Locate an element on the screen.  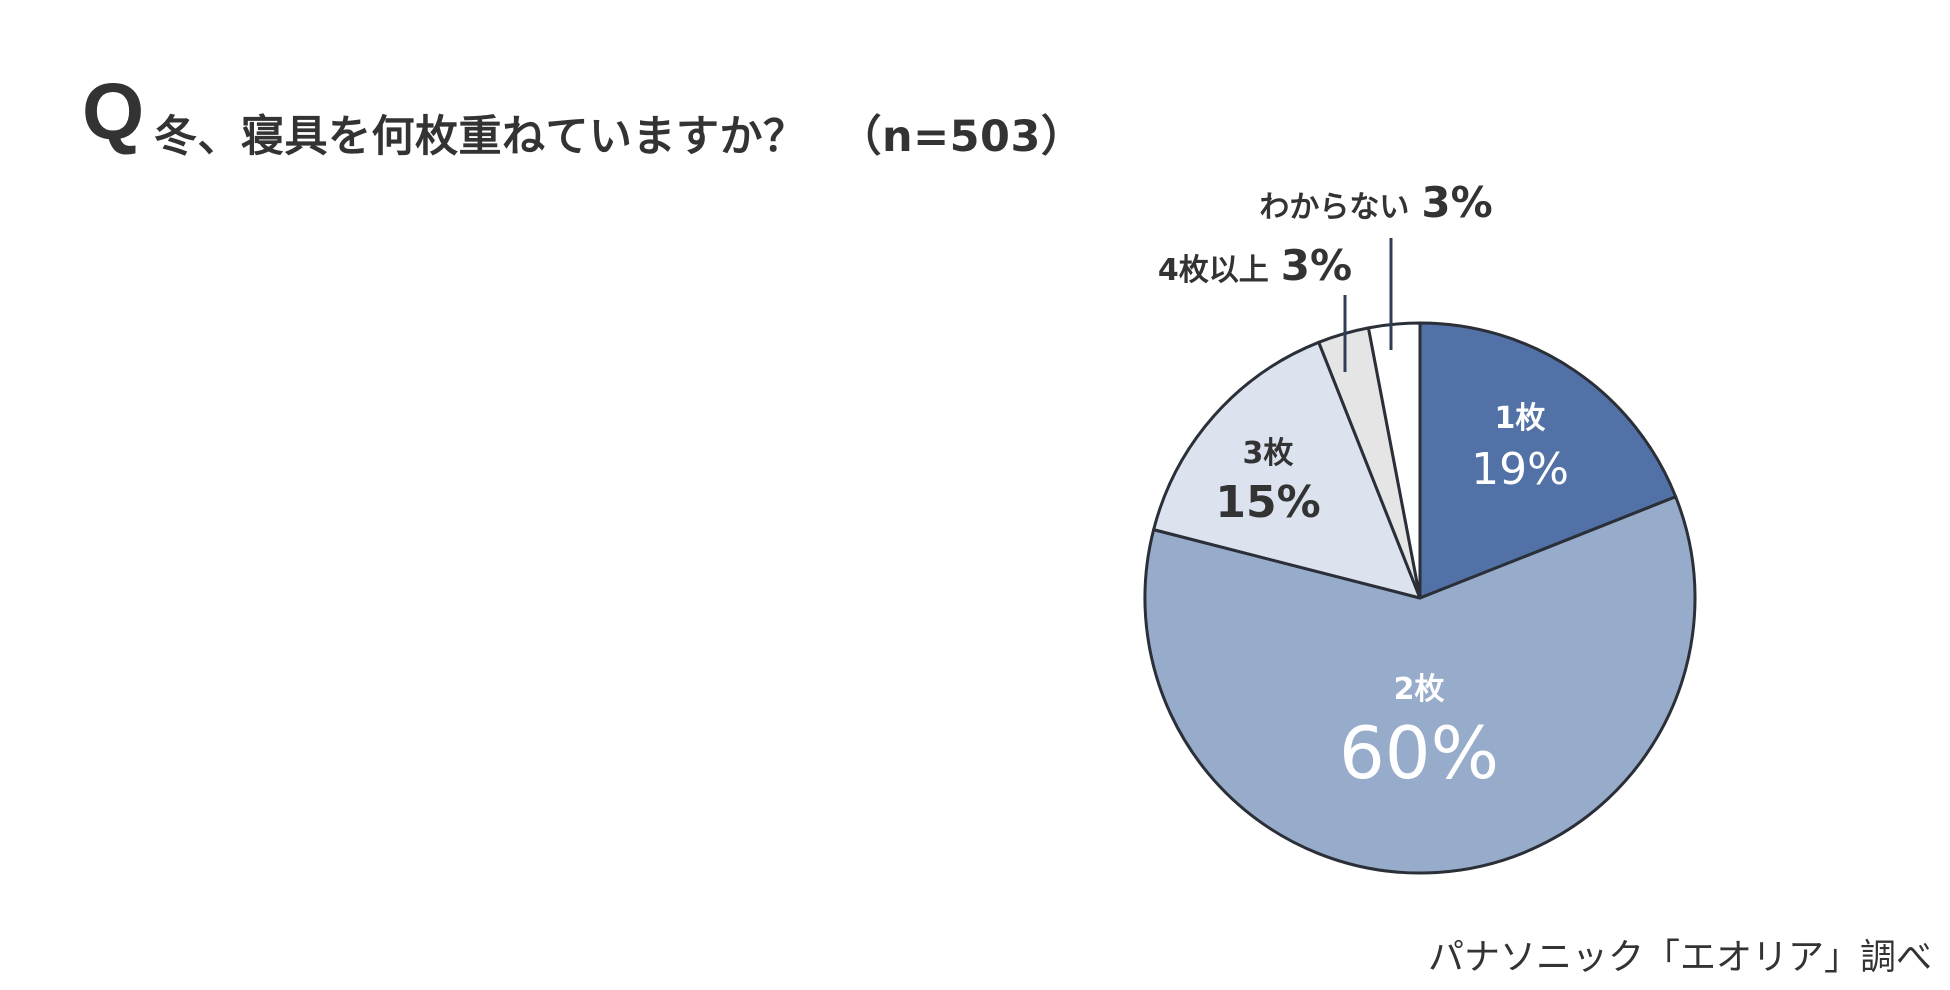
slice-3-category: 3枚 is located at coordinates (1268, 453).